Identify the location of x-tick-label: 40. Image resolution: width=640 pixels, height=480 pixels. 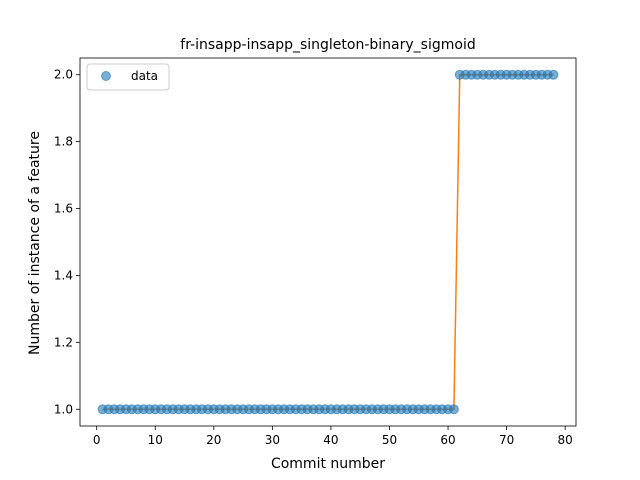
(330, 440).